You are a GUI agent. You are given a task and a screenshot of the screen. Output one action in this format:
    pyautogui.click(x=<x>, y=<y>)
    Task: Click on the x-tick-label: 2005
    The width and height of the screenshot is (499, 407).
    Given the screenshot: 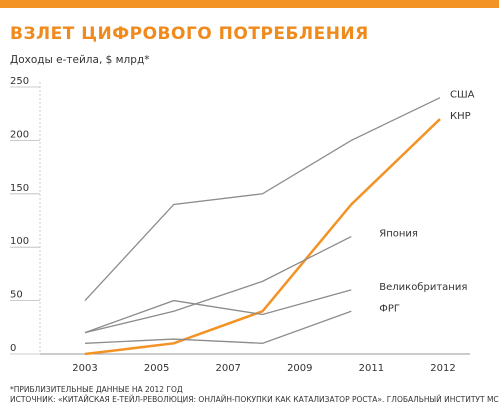 What is the action you would take?
    pyautogui.click(x=156, y=368)
    